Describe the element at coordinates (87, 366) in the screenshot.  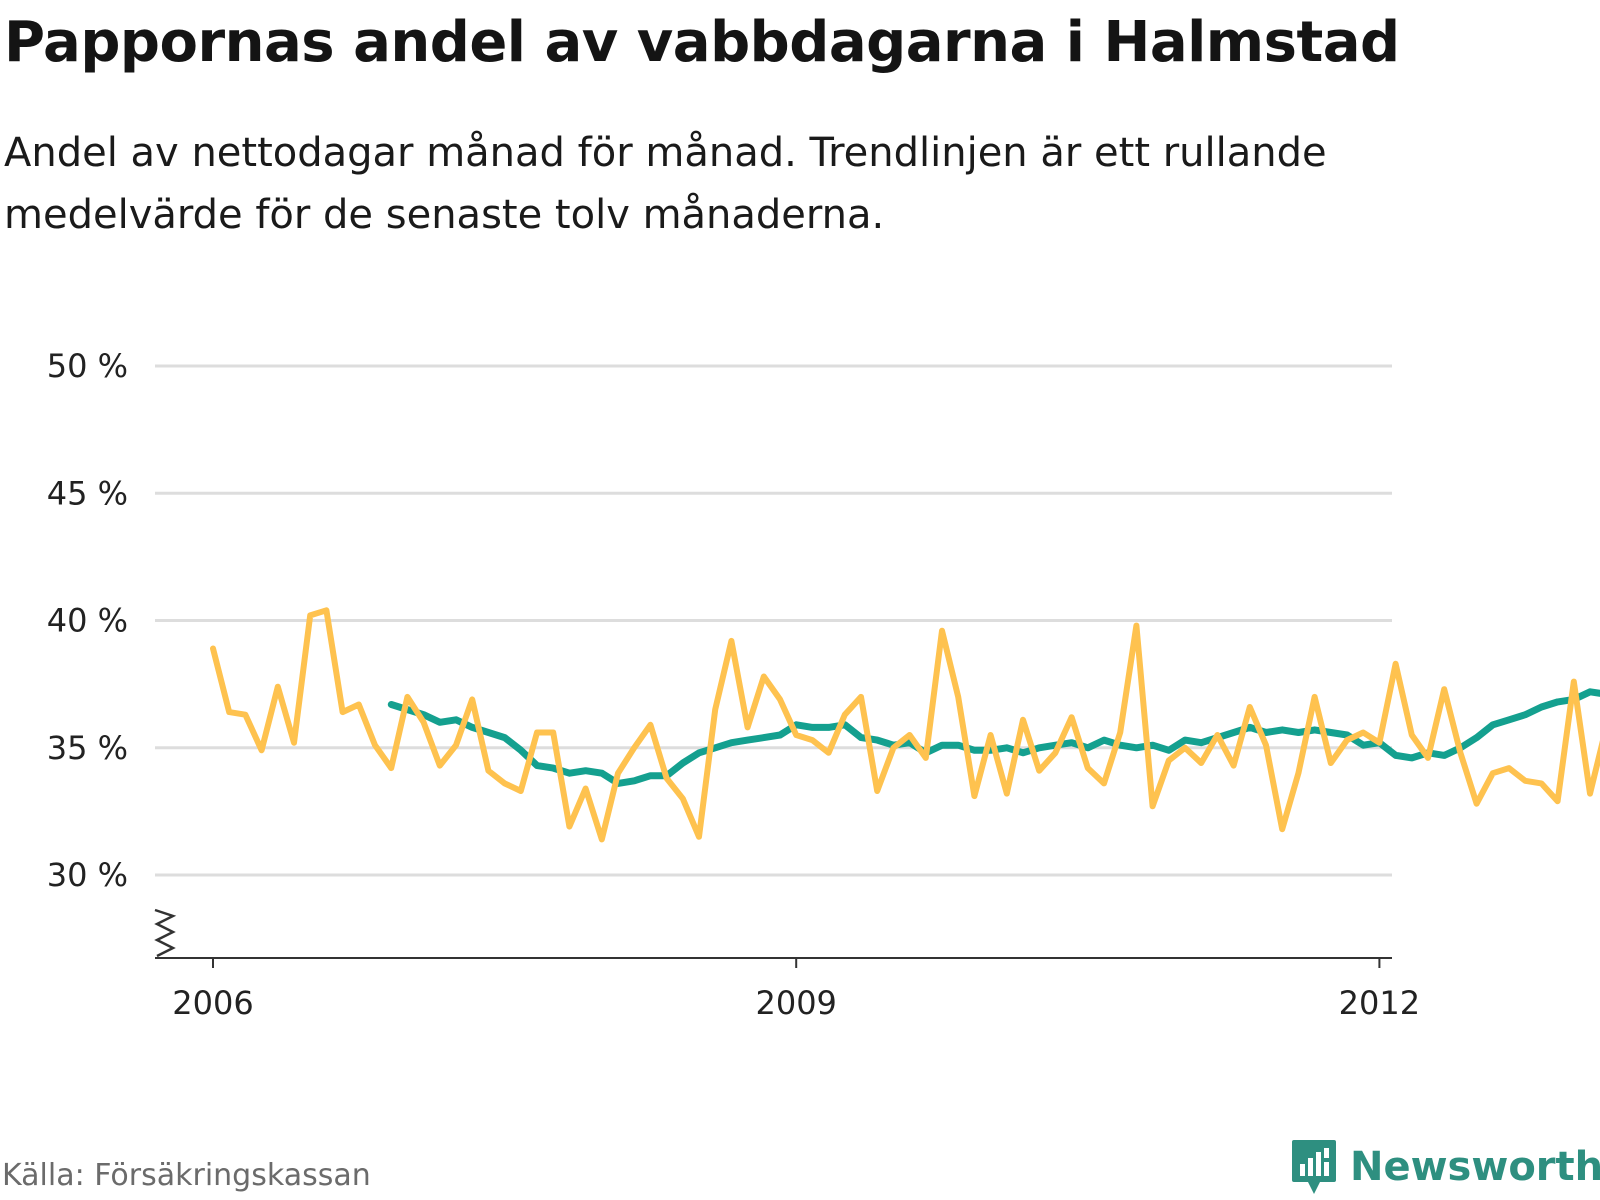
I see `y-tick-label: 50 %` at that location.